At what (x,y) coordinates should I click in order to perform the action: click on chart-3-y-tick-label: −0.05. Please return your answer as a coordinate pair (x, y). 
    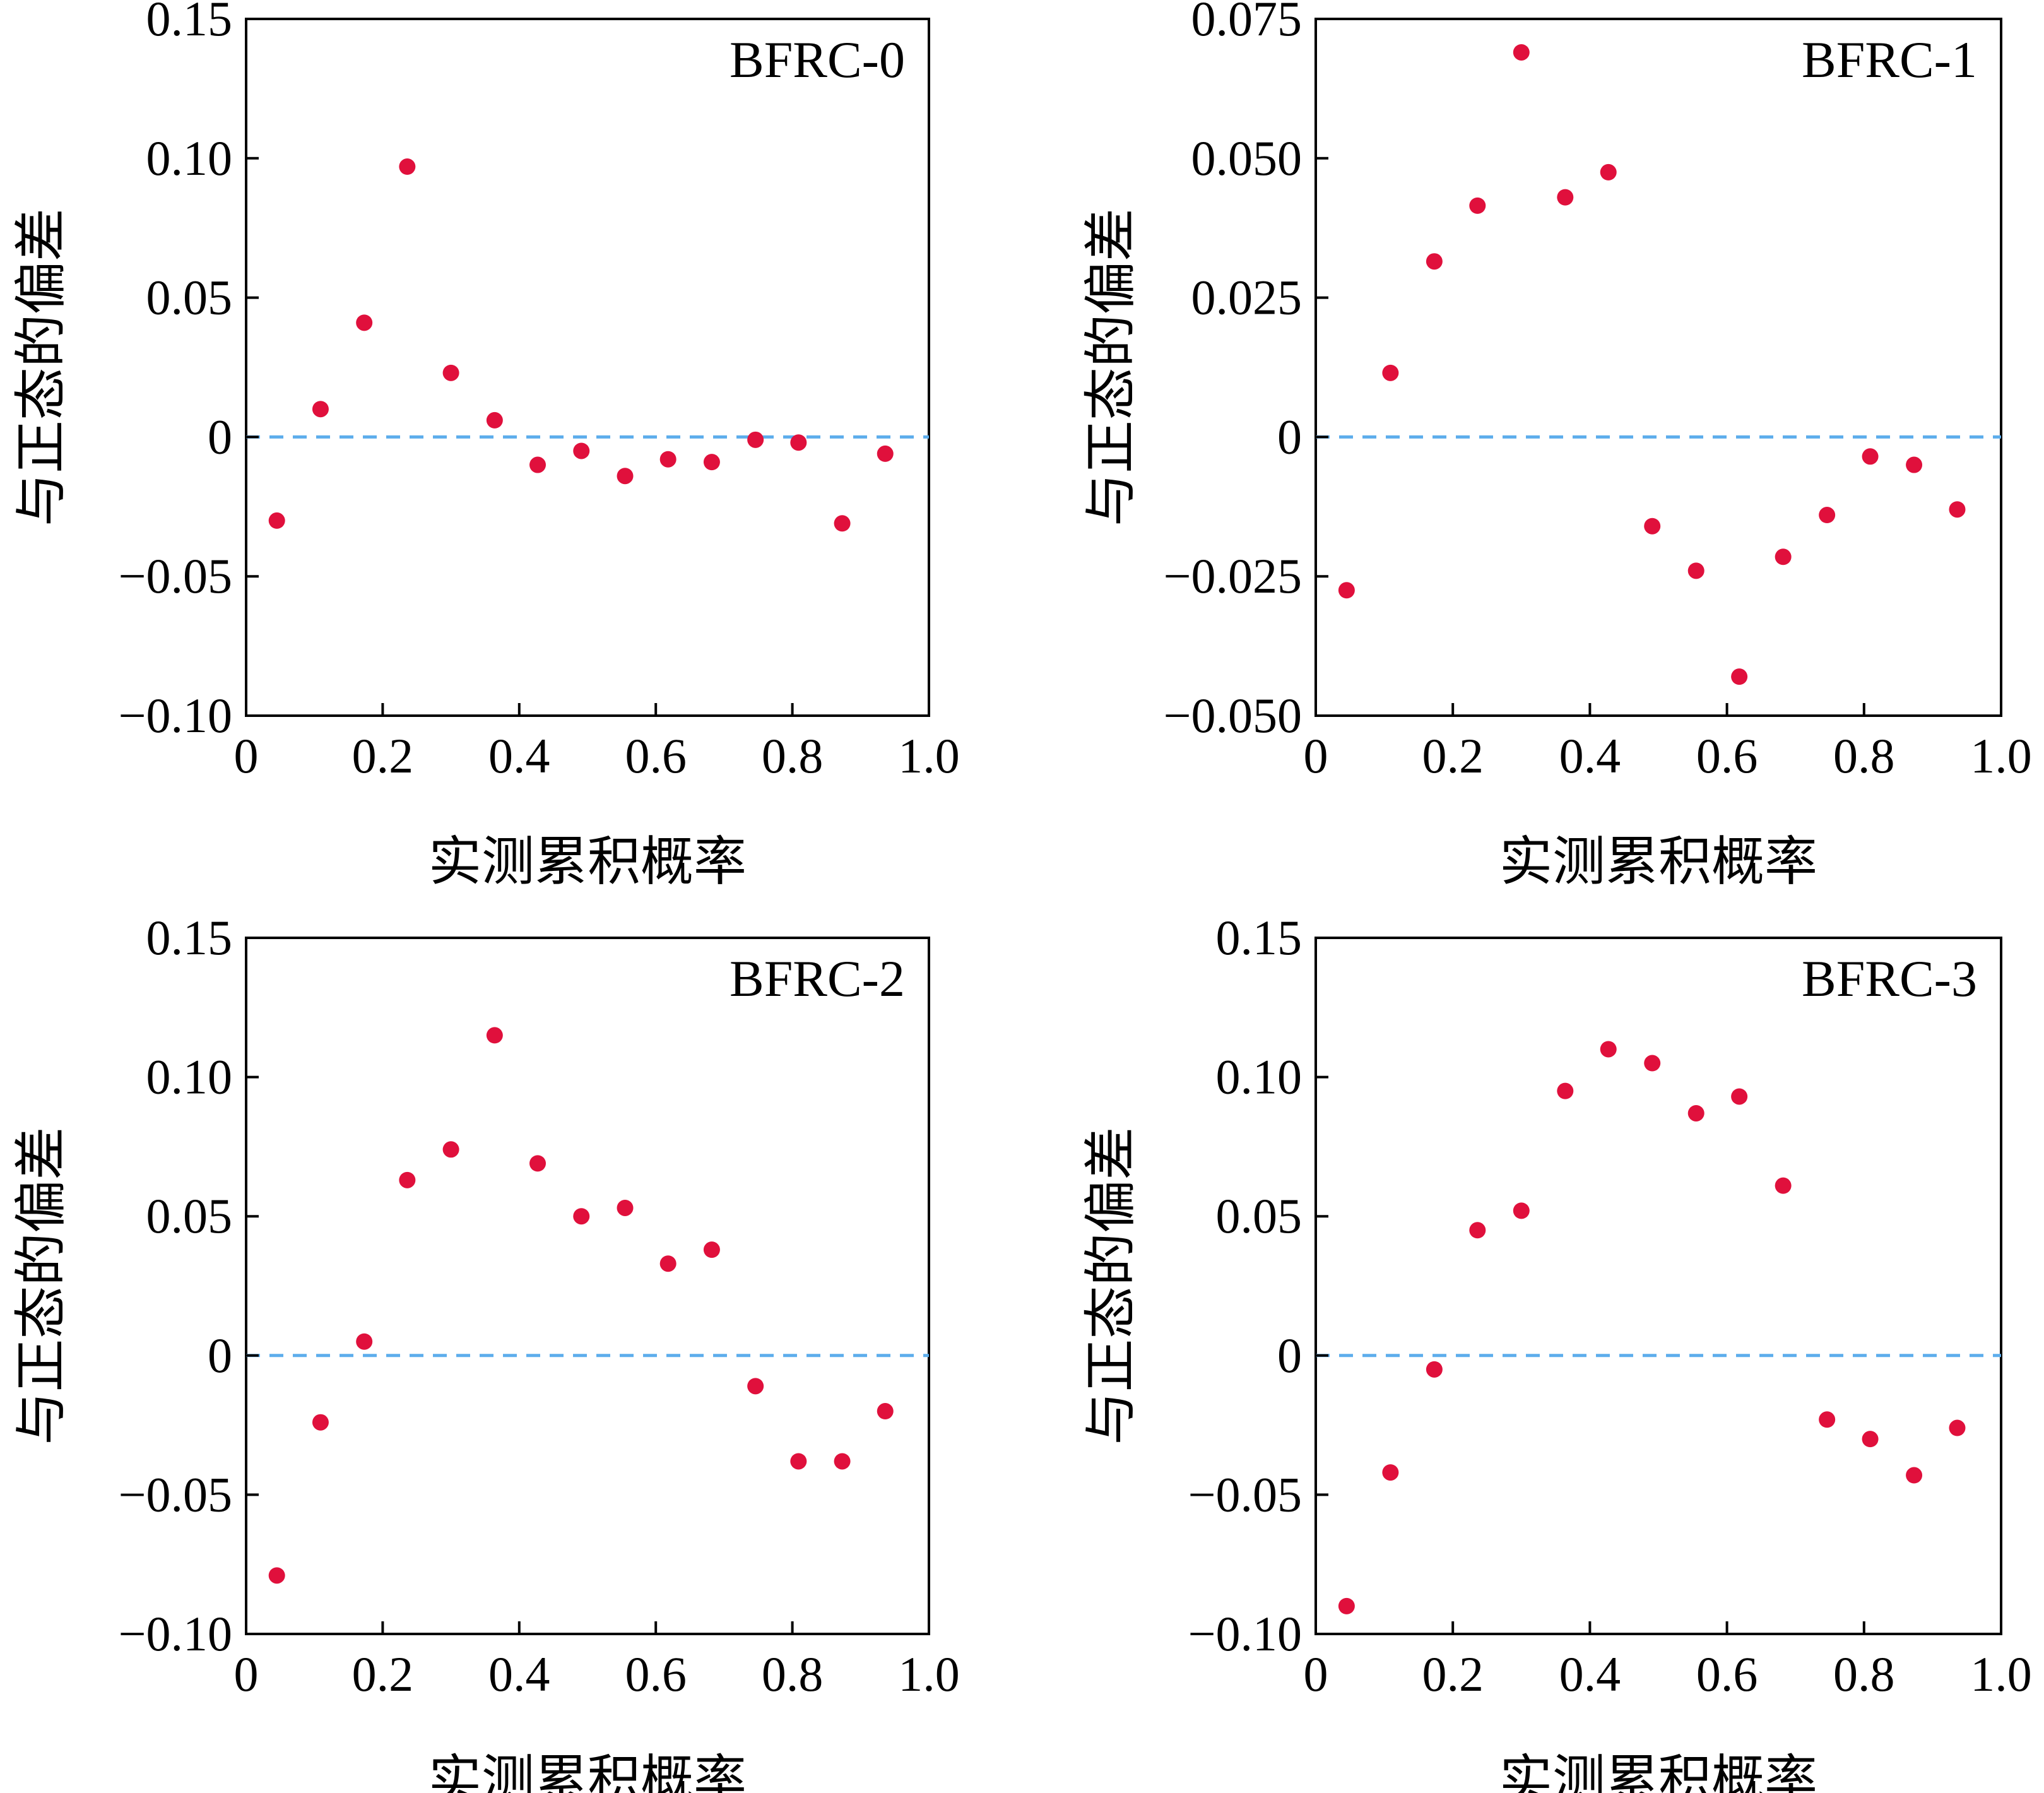
    Looking at the image, I should click on (1246, 1494).